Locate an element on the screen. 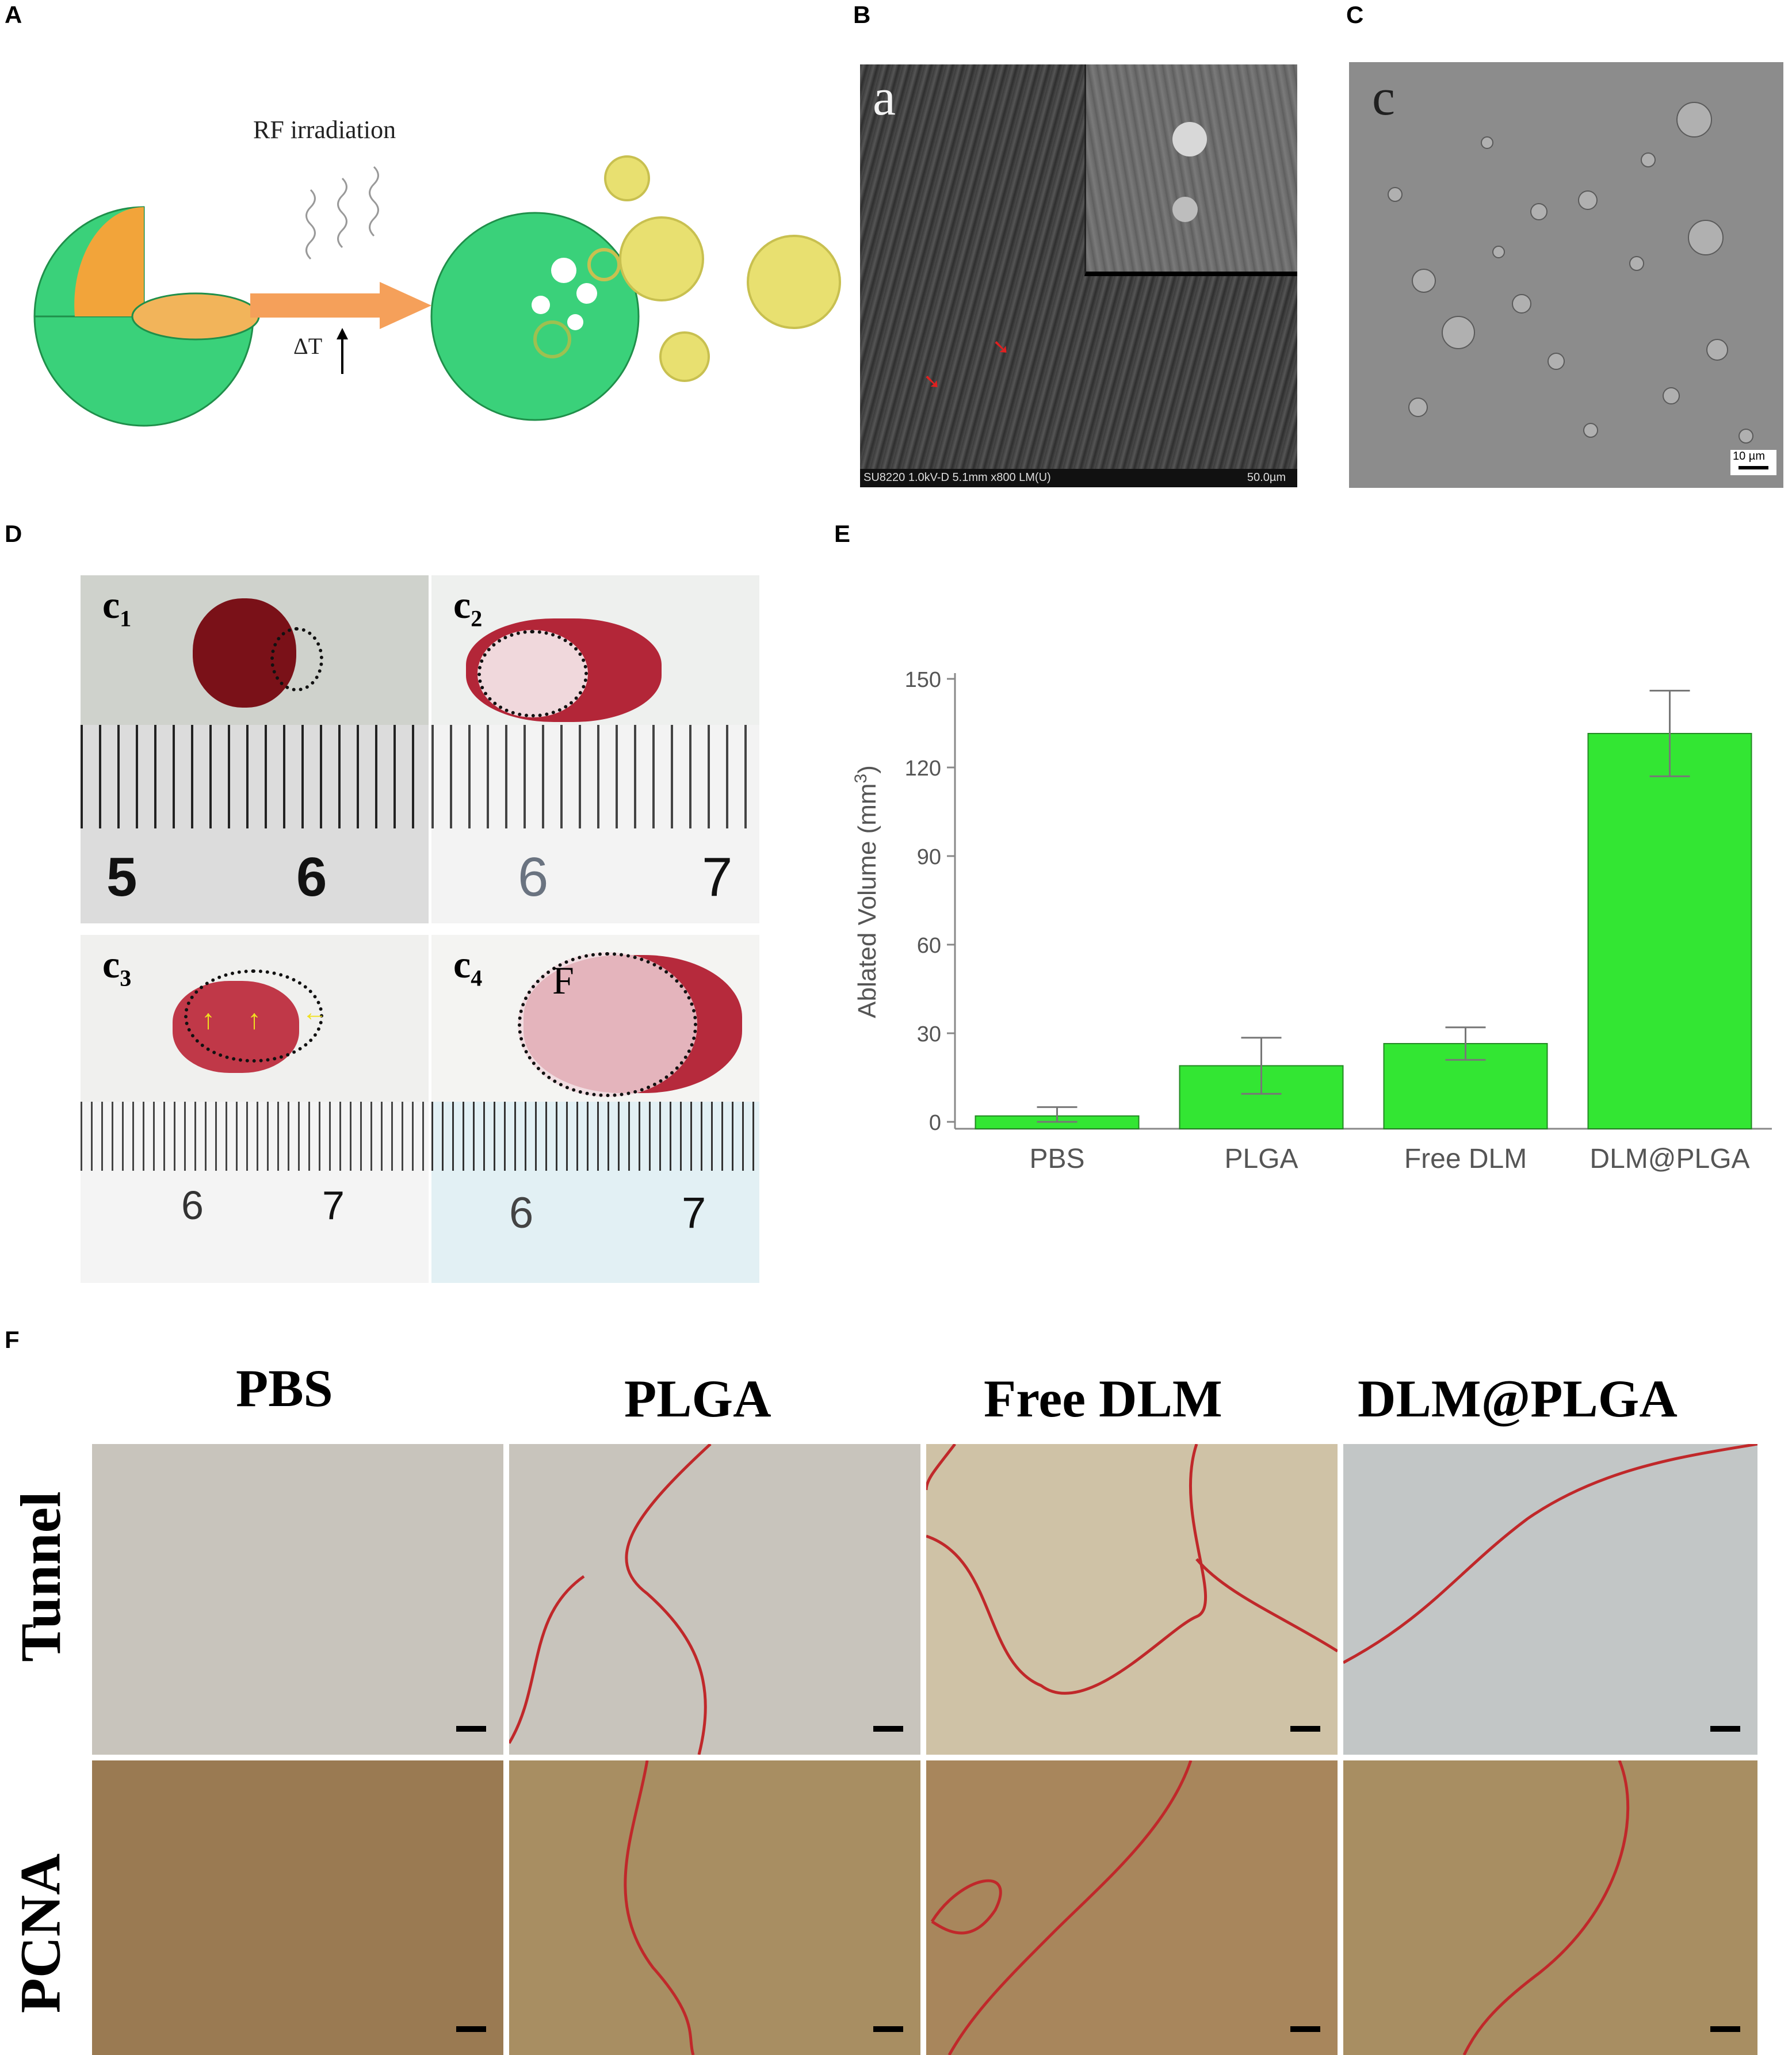 The height and width of the screenshot is (2055, 1792). rf-release-diagram: RF irradiation ΔT is located at coordinates (437, 271).